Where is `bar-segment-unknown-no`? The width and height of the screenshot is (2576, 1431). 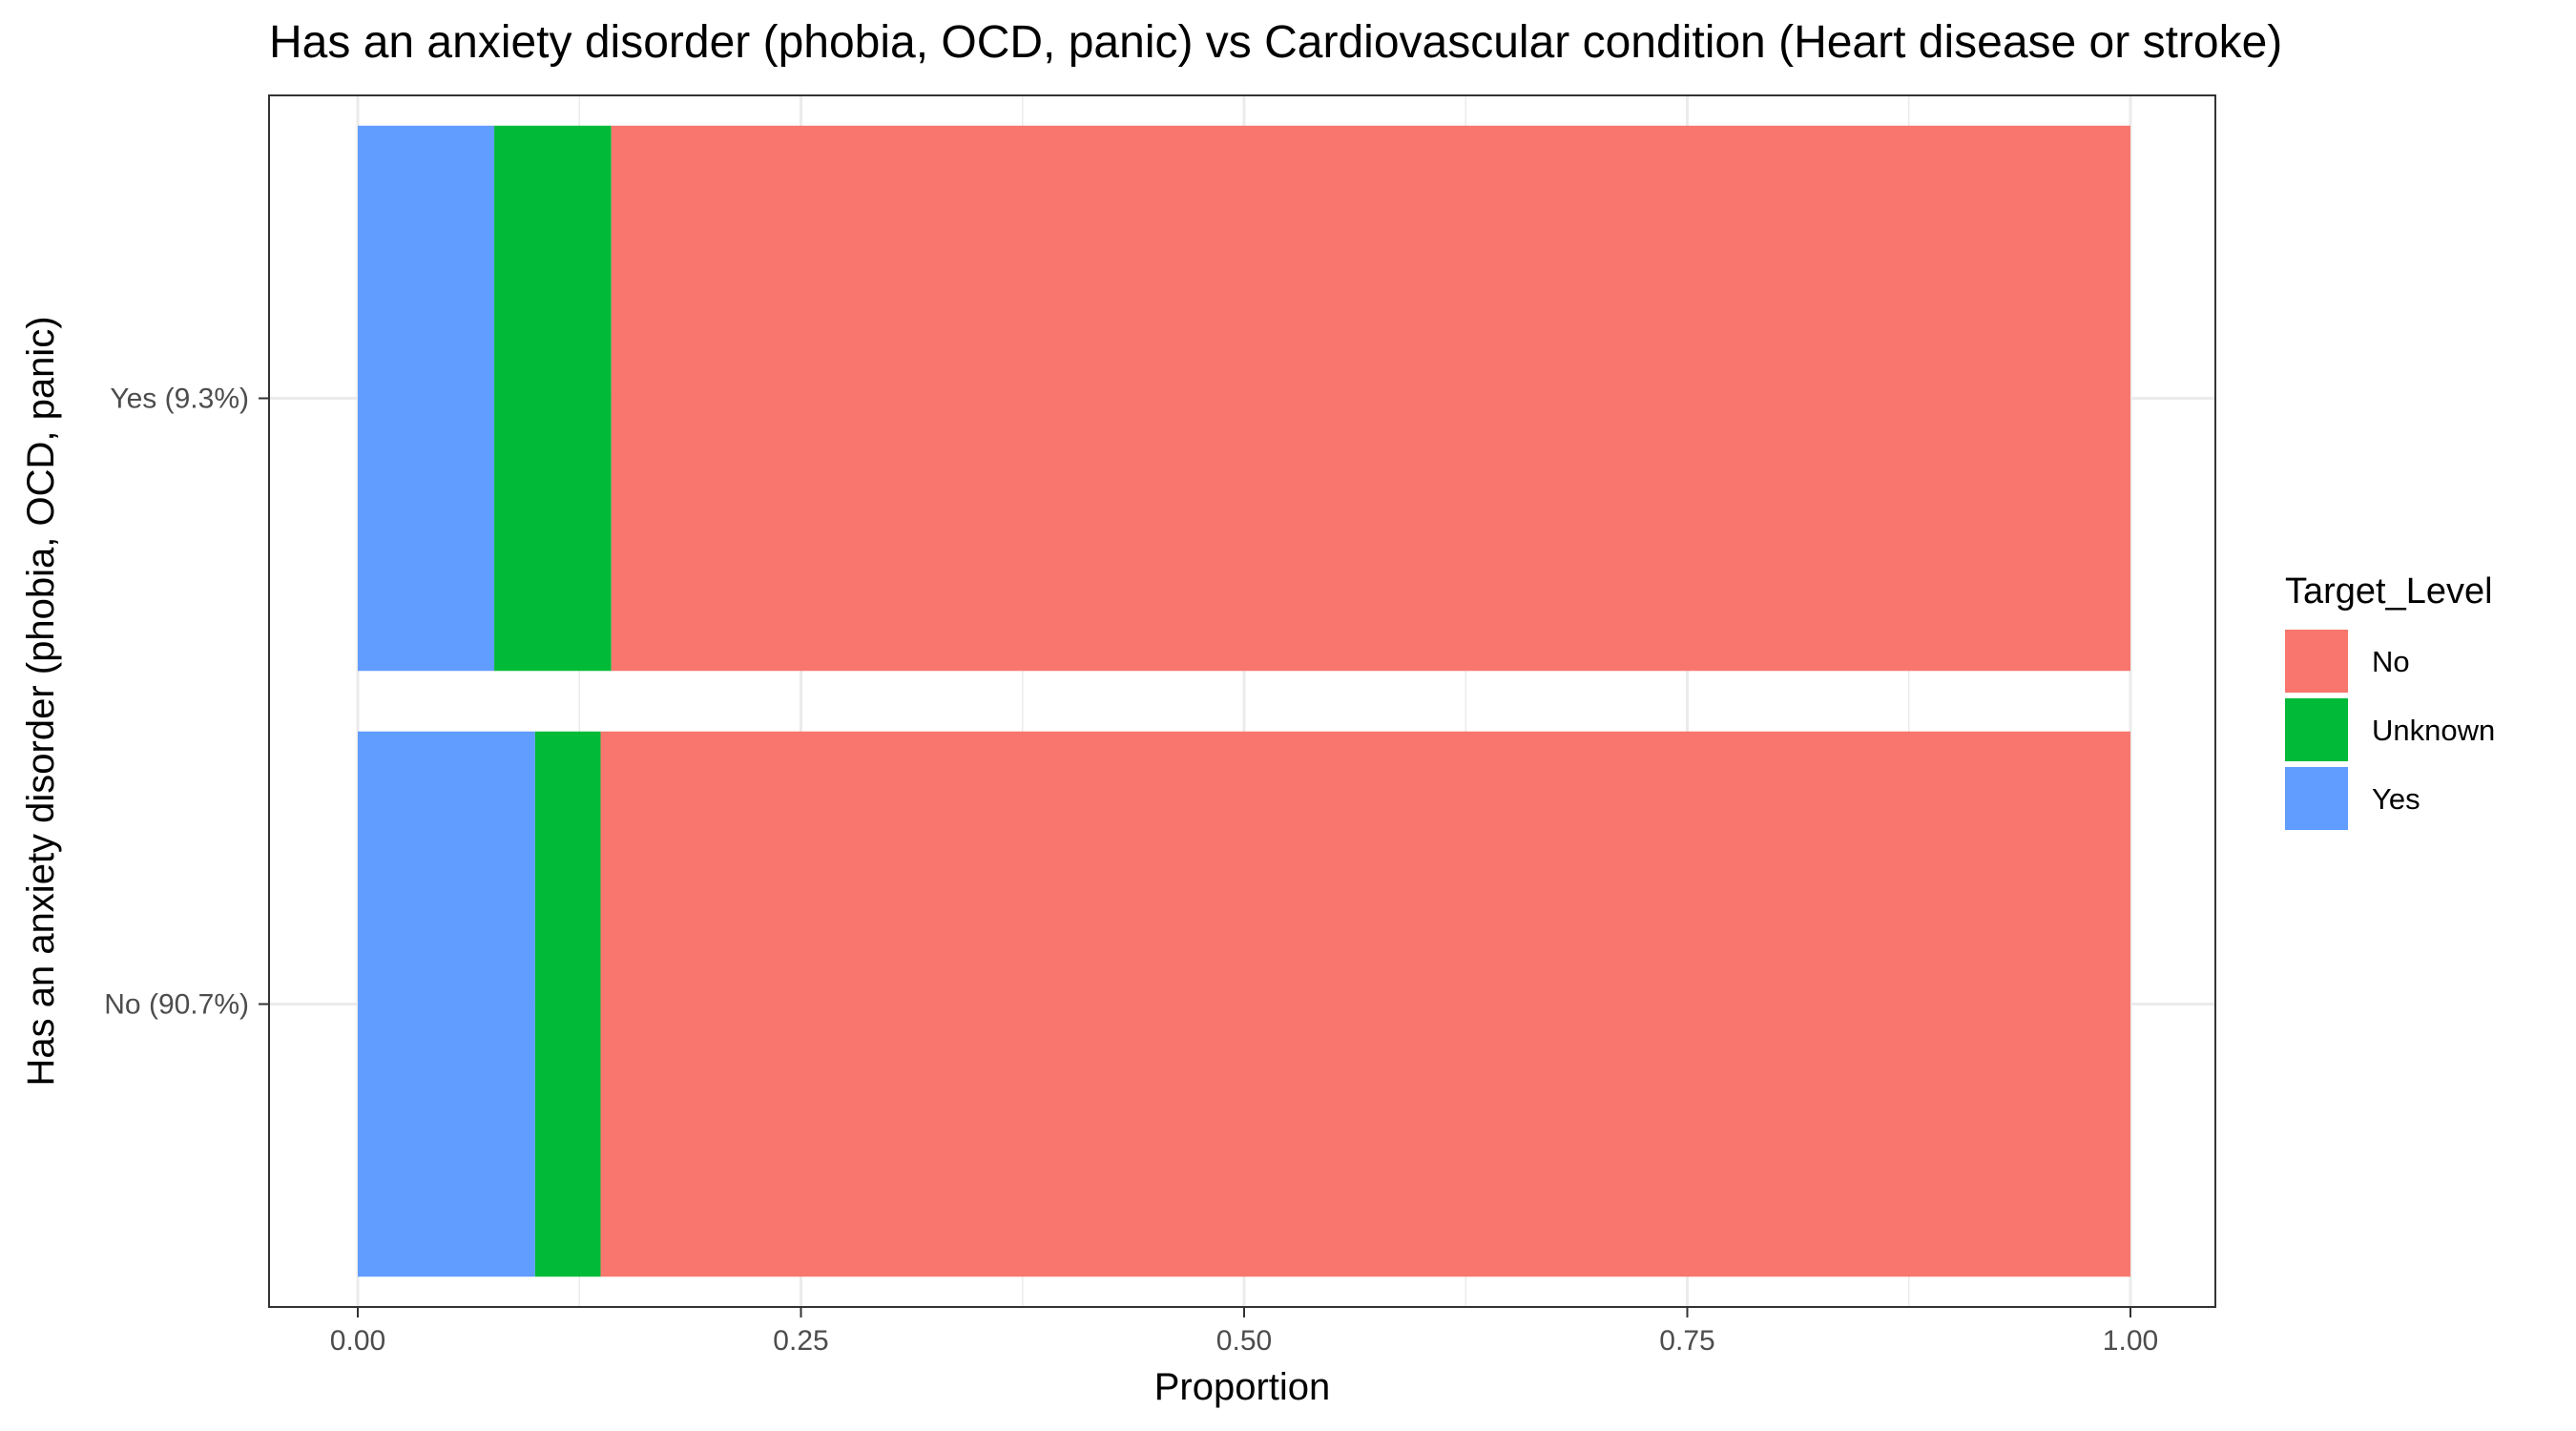
bar-segment-unknown-no is located at coordinates (567, 1004).